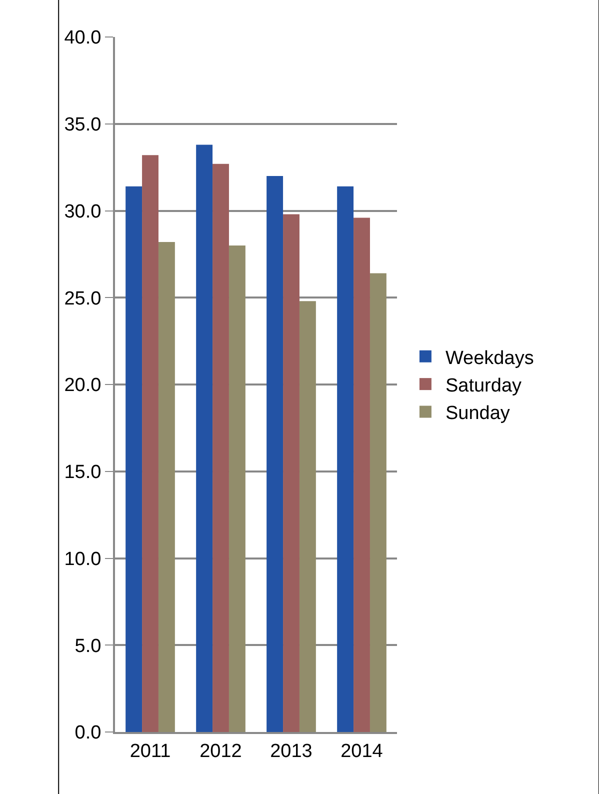  Describe the element at coordinates (483, 385) in the screenshot. I see `legend-label: Saturday` at that location.